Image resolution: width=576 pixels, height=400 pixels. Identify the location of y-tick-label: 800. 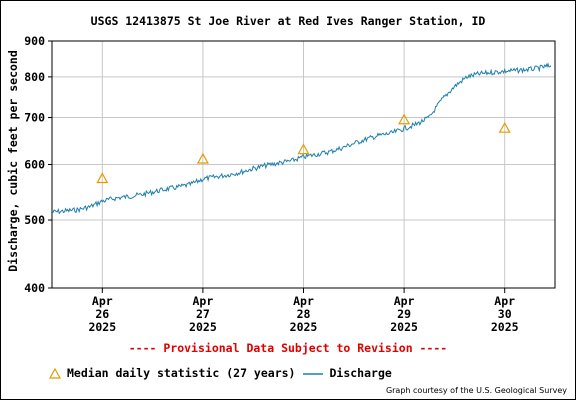
(34, 77).